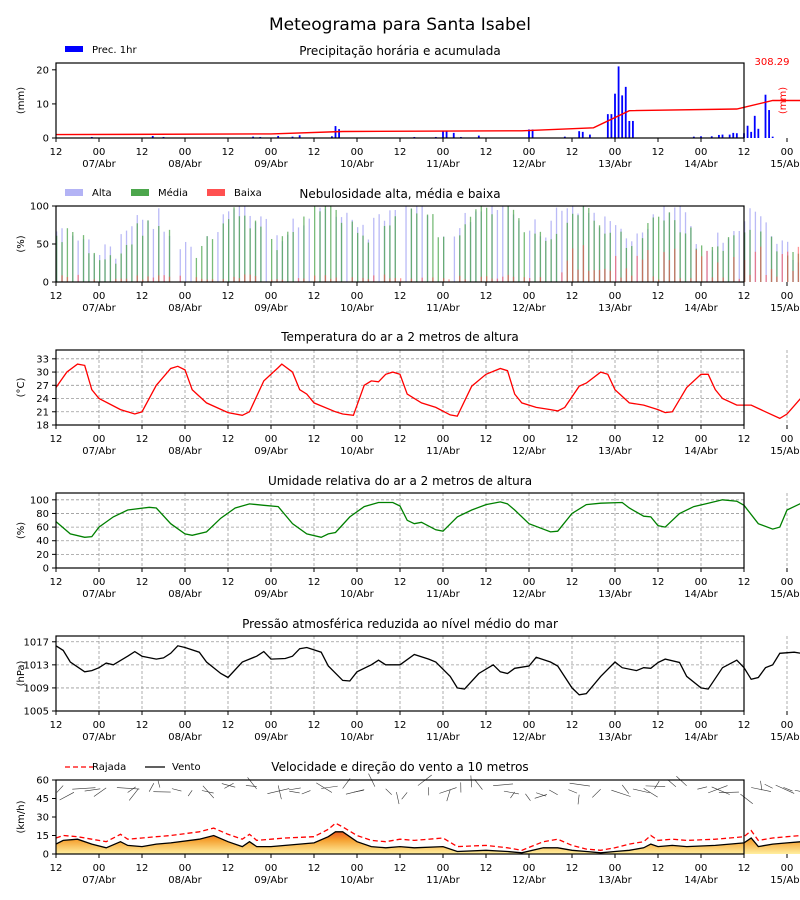  I want to click on y-tick-label: 60, so click(42, 781).